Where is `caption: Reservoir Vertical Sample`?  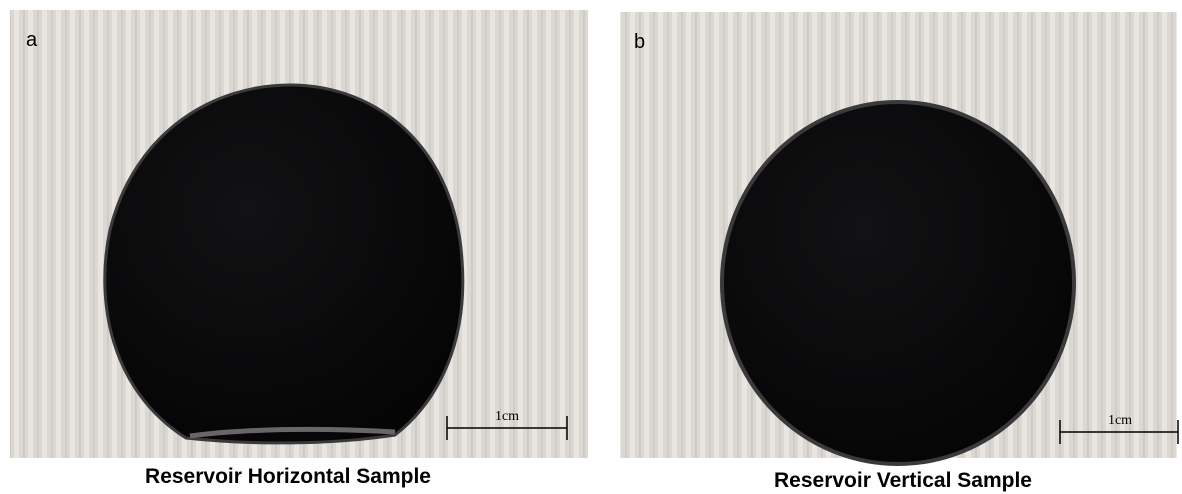 caption: Reservoir Vertical Sample is located at coordinates (903, 480).